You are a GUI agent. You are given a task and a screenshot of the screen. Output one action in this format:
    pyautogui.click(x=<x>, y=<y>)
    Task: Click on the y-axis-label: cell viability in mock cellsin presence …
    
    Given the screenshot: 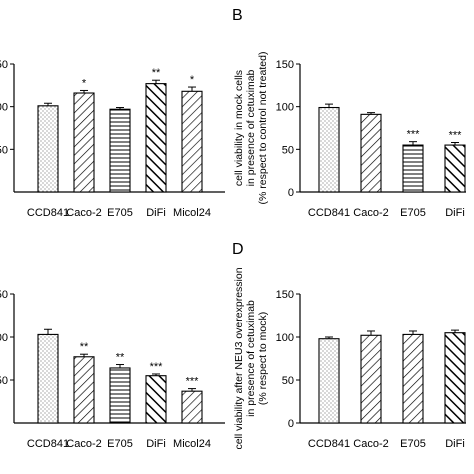 What is the action you would take?
    pyautogui.click(x=251, y=128)
    